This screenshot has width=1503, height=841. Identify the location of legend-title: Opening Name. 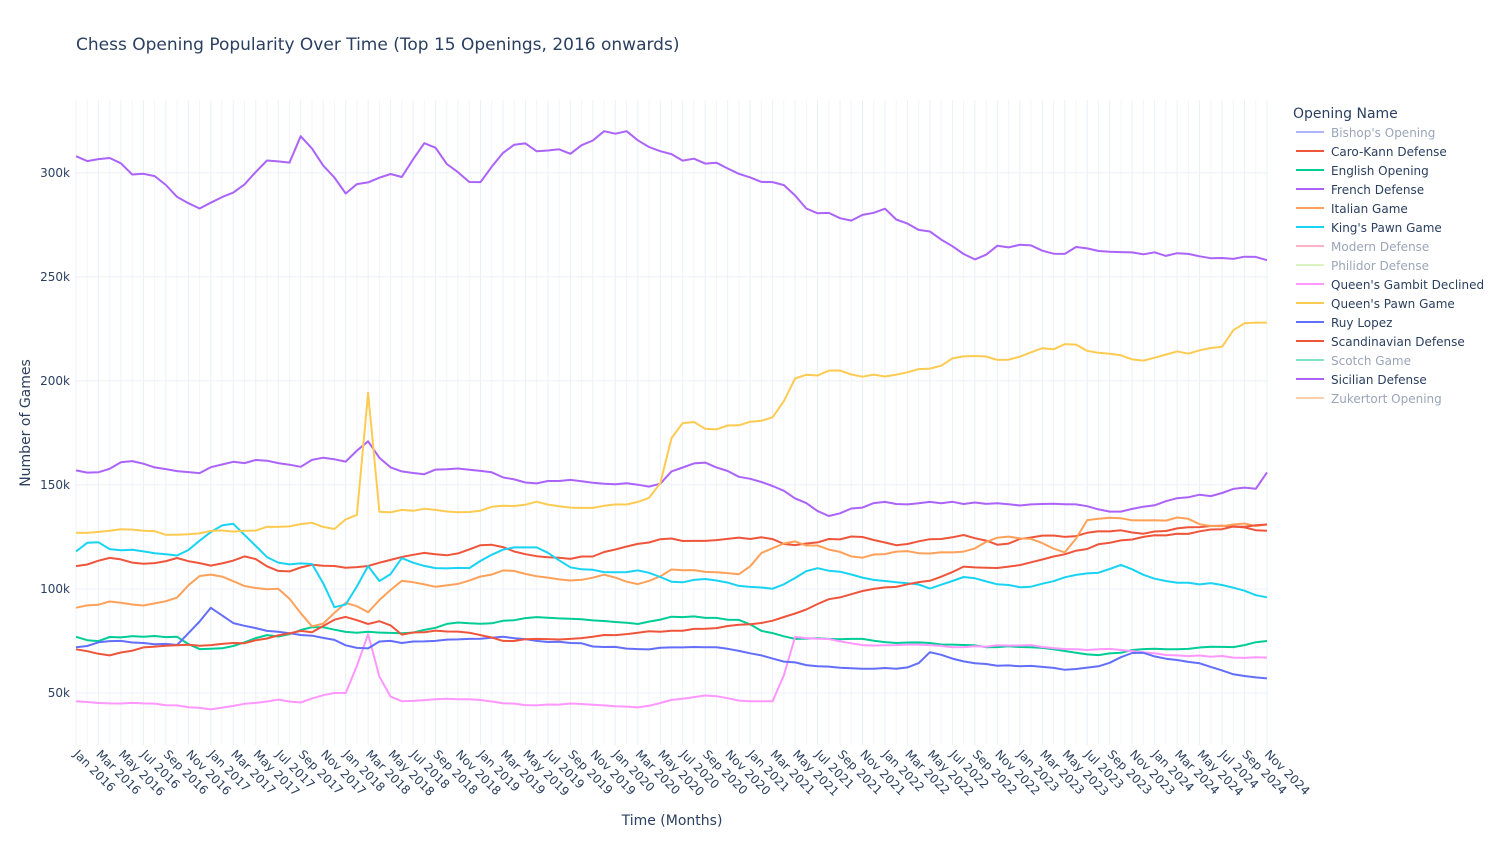
(1345, 114).